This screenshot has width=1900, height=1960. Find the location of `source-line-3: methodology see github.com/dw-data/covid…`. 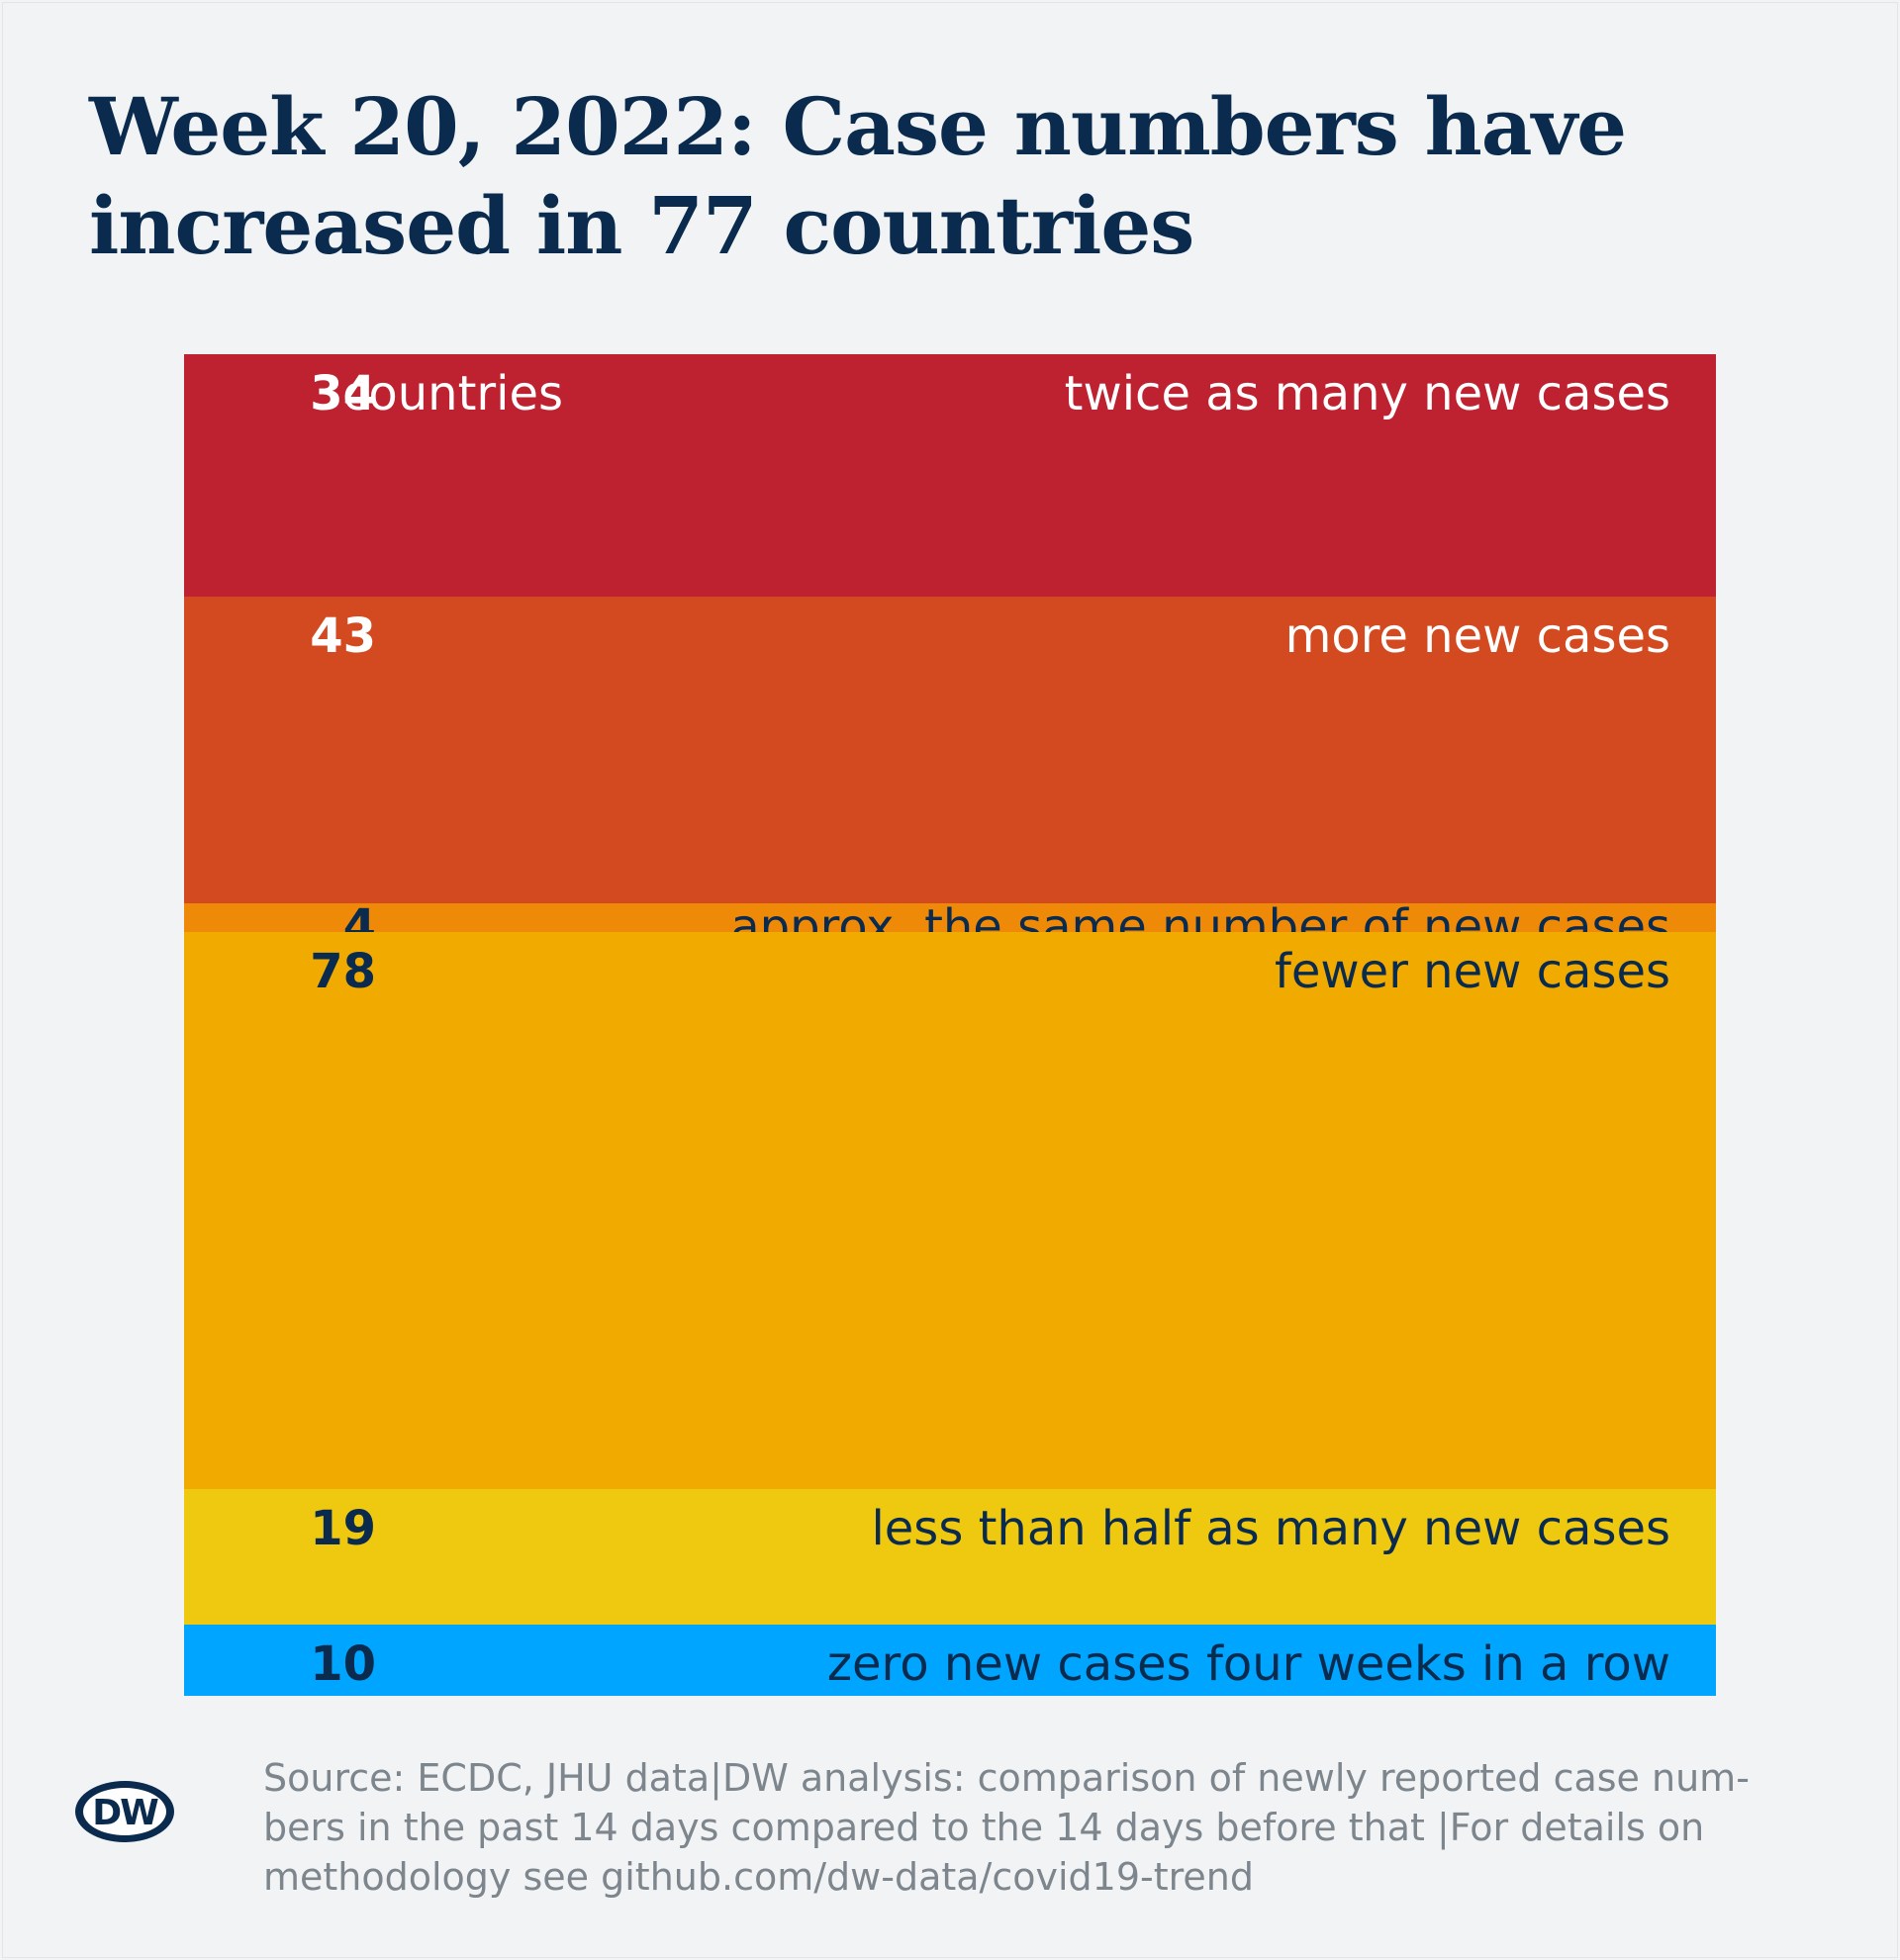

source-line-3: methodology see github.com/dw-data/covid… is located at coordinates (758, 1877).